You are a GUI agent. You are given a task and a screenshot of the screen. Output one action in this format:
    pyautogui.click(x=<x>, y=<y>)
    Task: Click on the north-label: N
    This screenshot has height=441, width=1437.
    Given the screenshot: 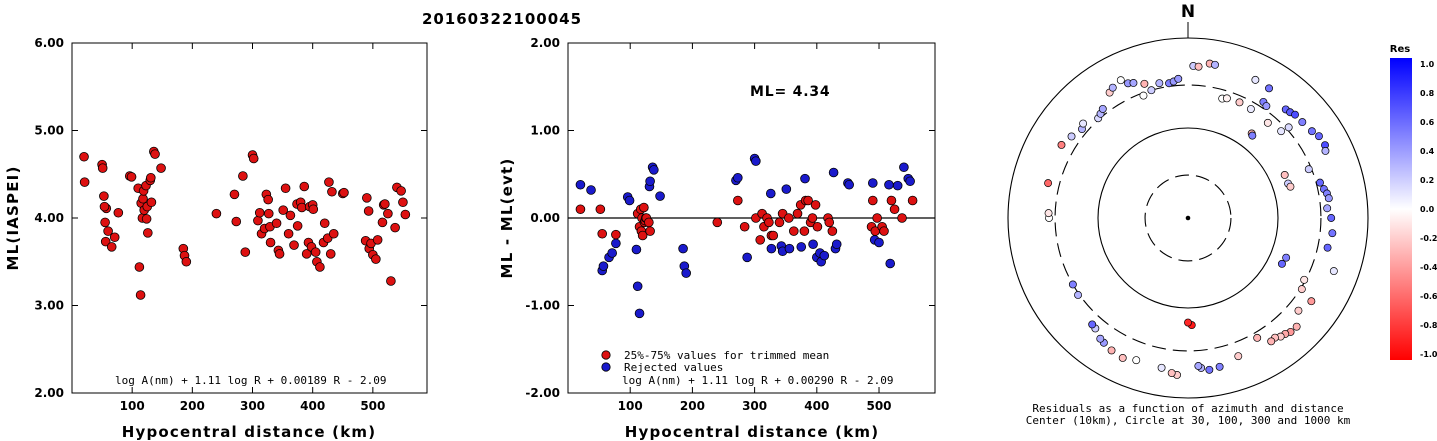 What is the action you would take?
    pyautogui.click(x=1188, y=12)
    